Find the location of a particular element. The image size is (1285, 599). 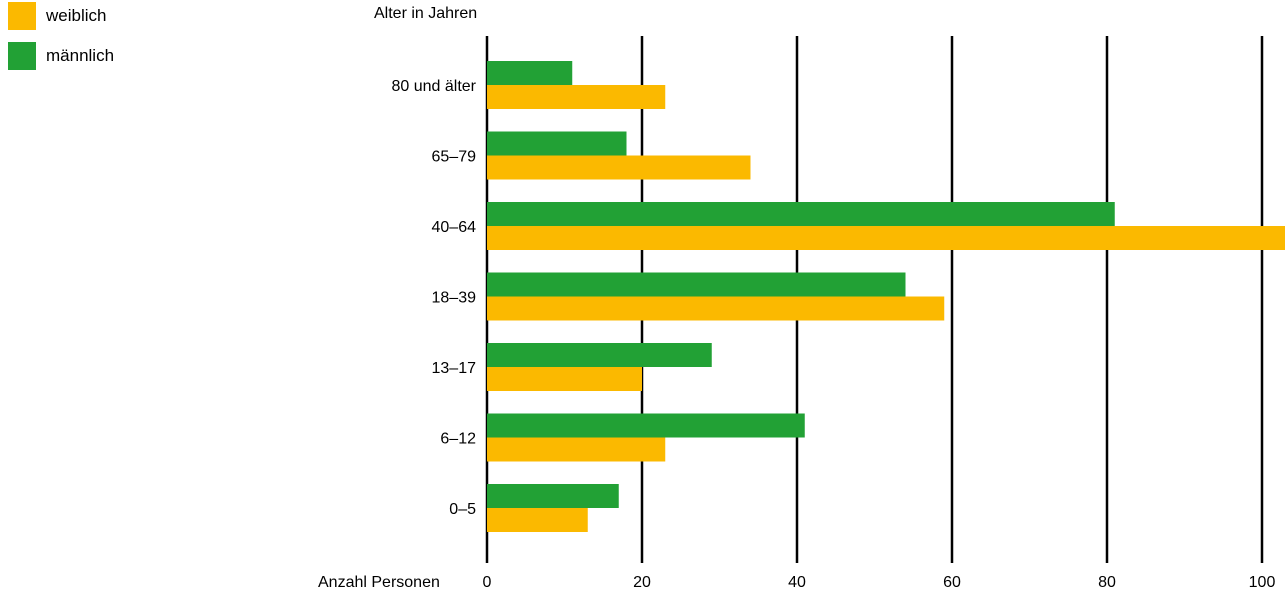

legend-label-weiblich: weiblich is located at coordinates (76, 15).